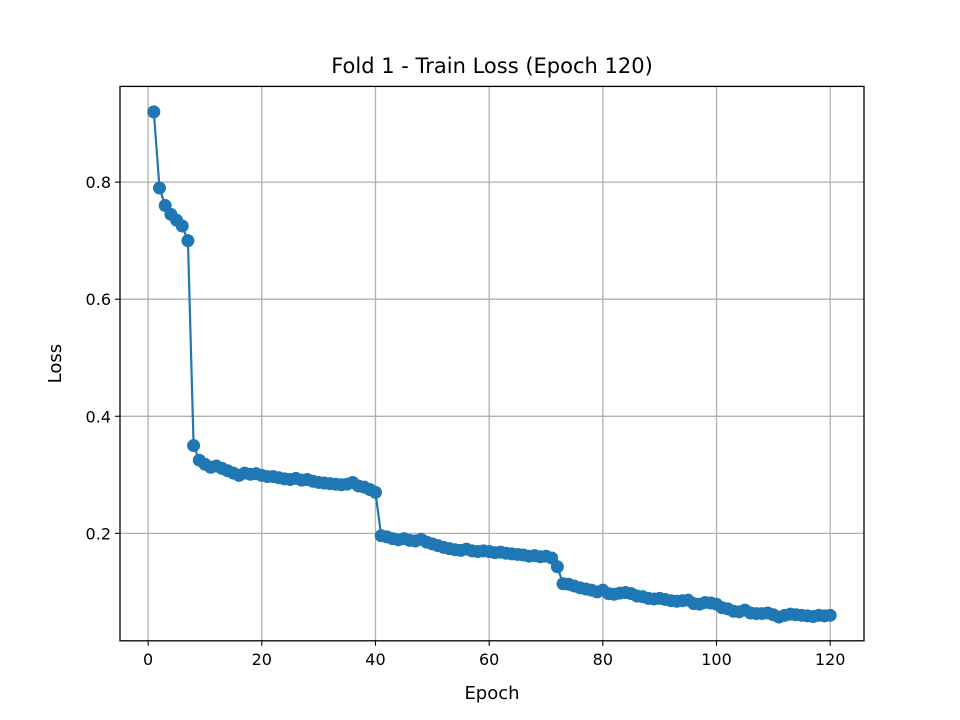  I want to click on chart-title: Fold 1 - Train Loss (Epoch 120), so click(492, 66).